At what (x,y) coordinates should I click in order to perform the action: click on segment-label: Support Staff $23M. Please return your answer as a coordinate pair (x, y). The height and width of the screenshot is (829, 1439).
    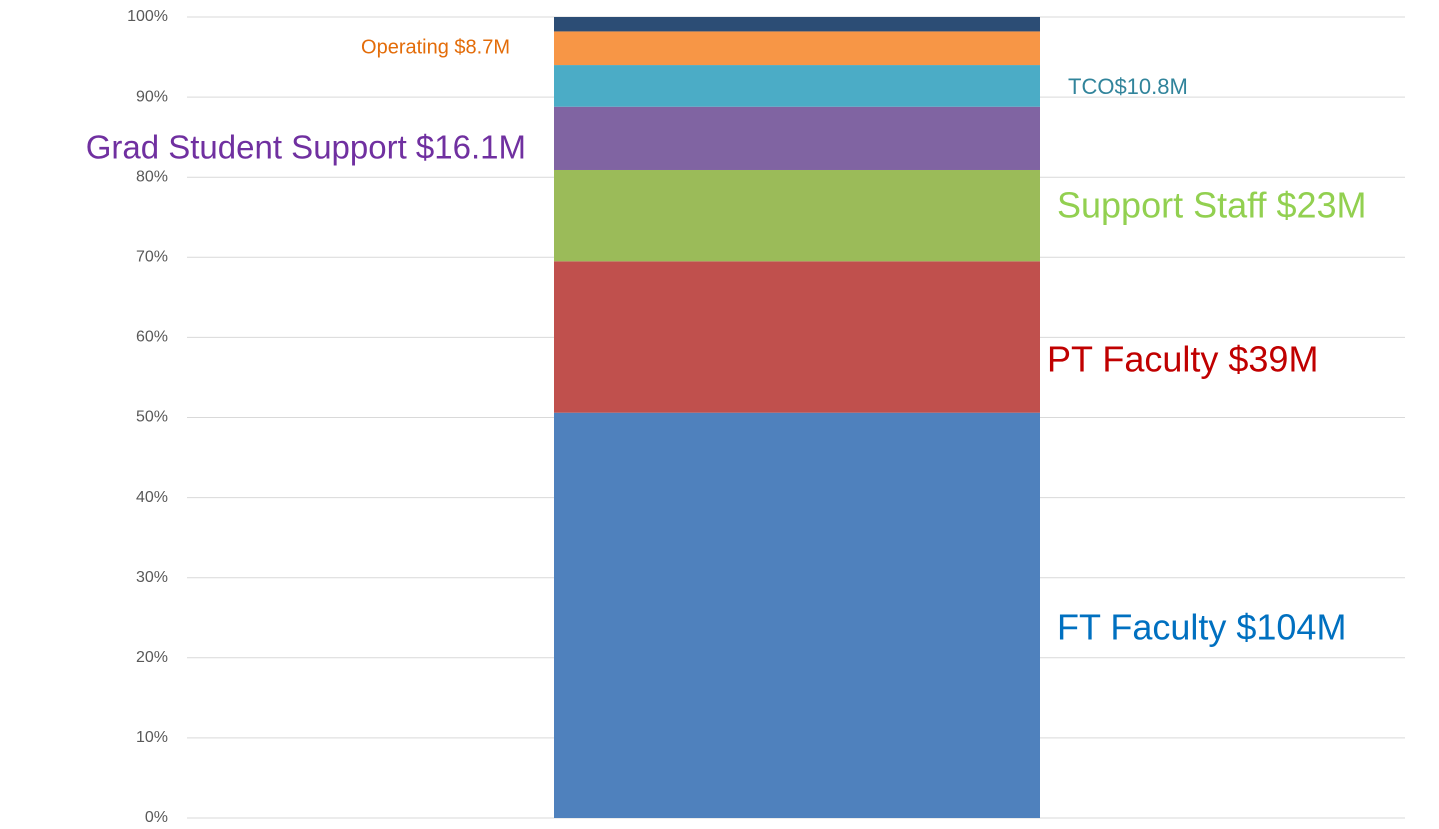
    Looking at the image, I should click on (1212, 205).